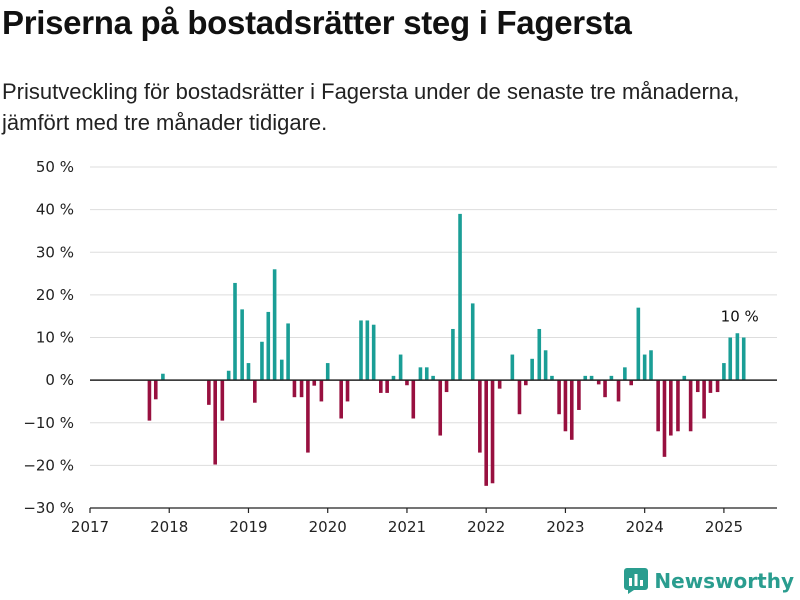 Image resolution: width=800 pixels, height=600 pixels. What do you see at coordinates (169, 527) in the screenshot?
I see `x-tick-label: 2018` at bounding box center [169, 527].